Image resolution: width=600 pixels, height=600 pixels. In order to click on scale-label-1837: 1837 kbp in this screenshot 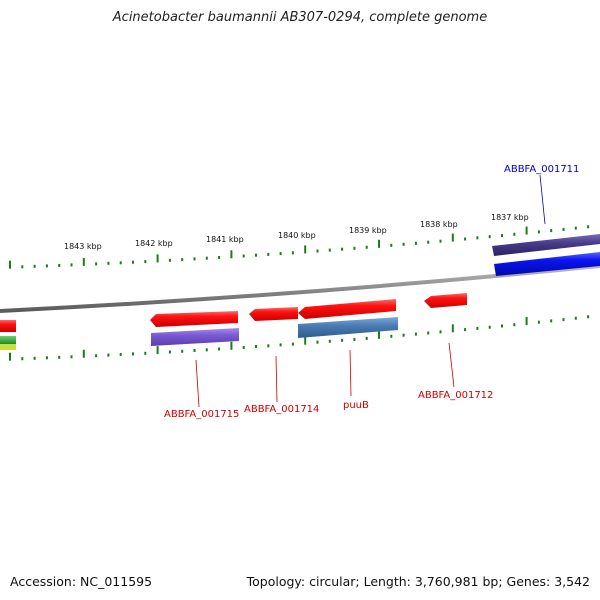, I will do `click(510, 217)`.